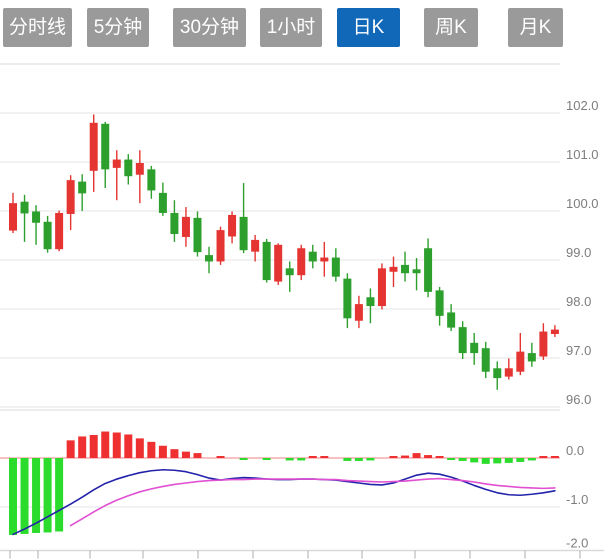  What do you see at coordinates (578, 252) in the screenshot?
I see `price-axis-label: 99.0` at bounding box center [578, 252].